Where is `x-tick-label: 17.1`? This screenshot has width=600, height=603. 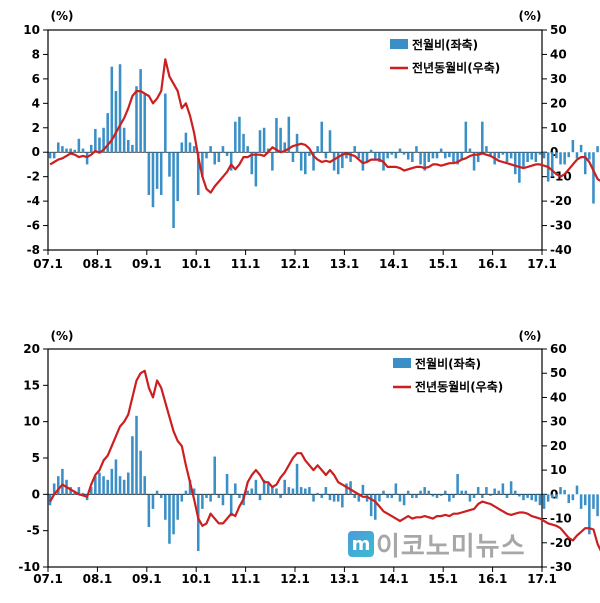 x-tick-label: 17.1 is located at coordinates (542, 579).